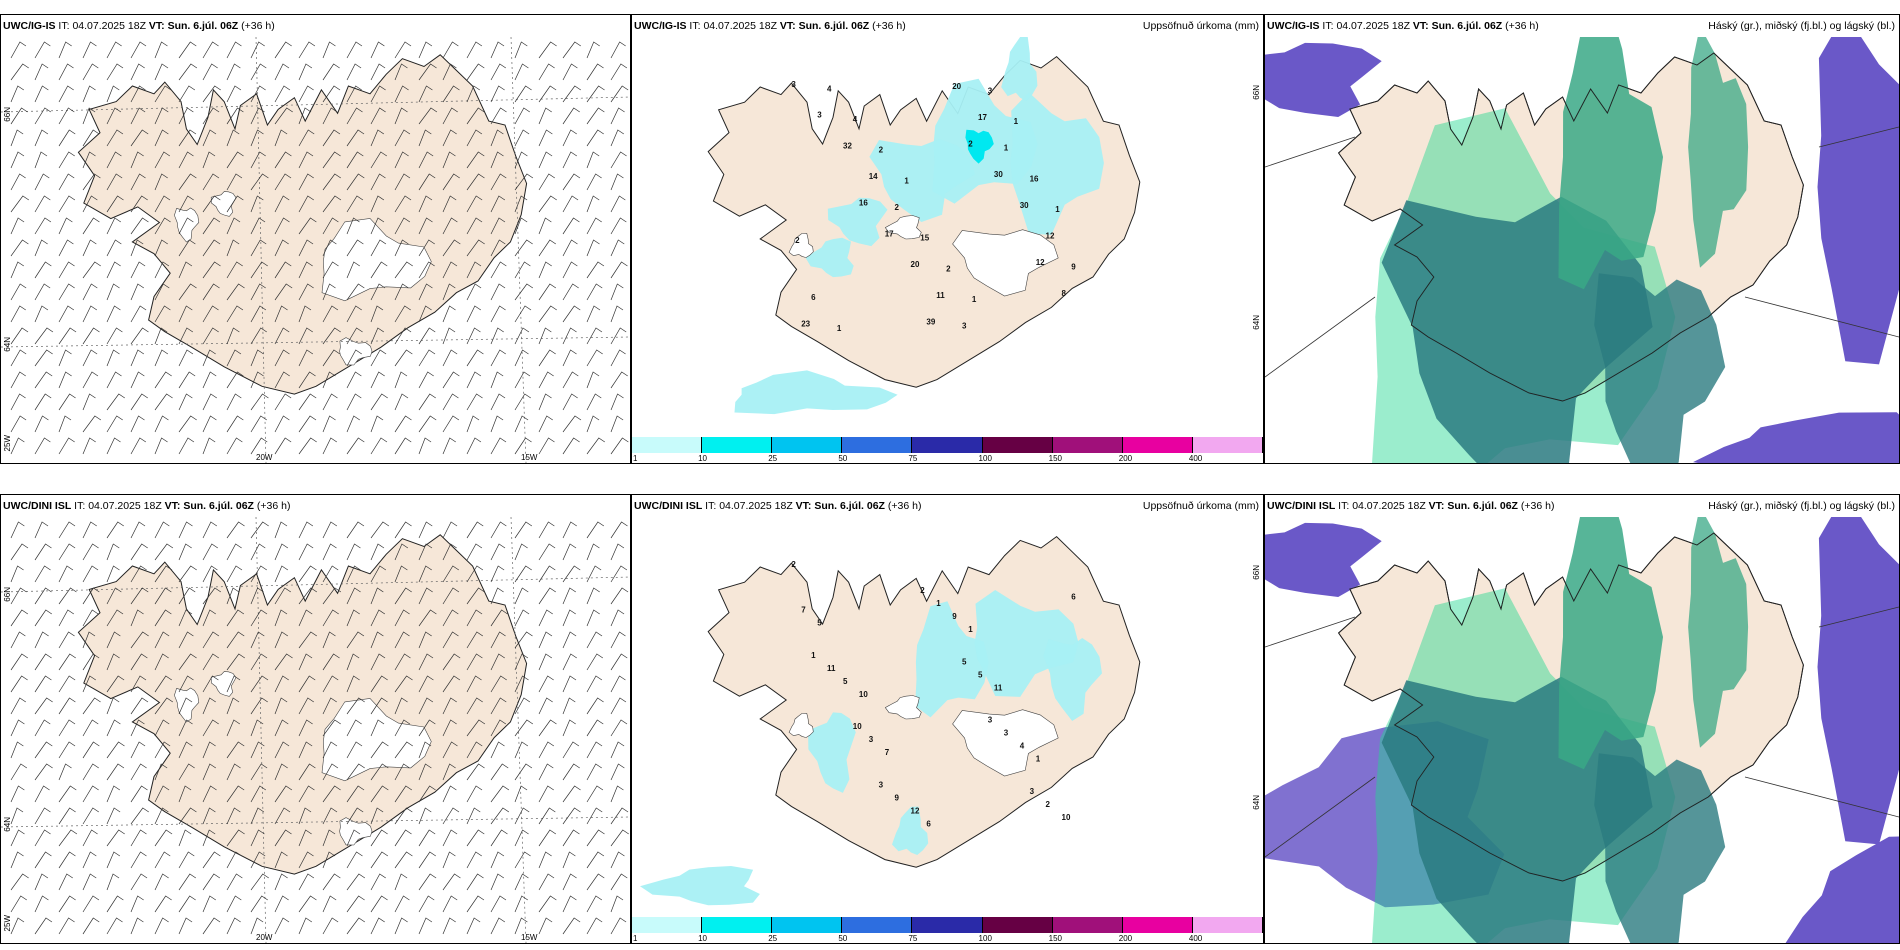 The image size is (1900, 950). Describe the element at coordinates (635, 938) in the screenshot. I see `colorbar-label: 1` at that location.